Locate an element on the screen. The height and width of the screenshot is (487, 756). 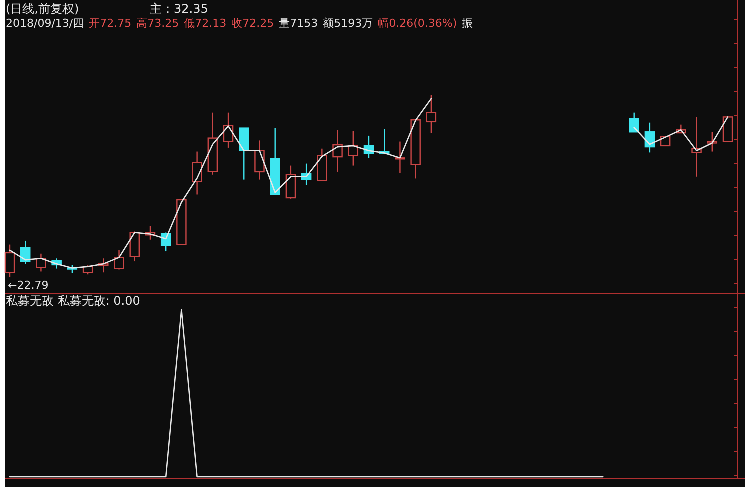
text: 主：32.35 is located at coordinates (179, 9).